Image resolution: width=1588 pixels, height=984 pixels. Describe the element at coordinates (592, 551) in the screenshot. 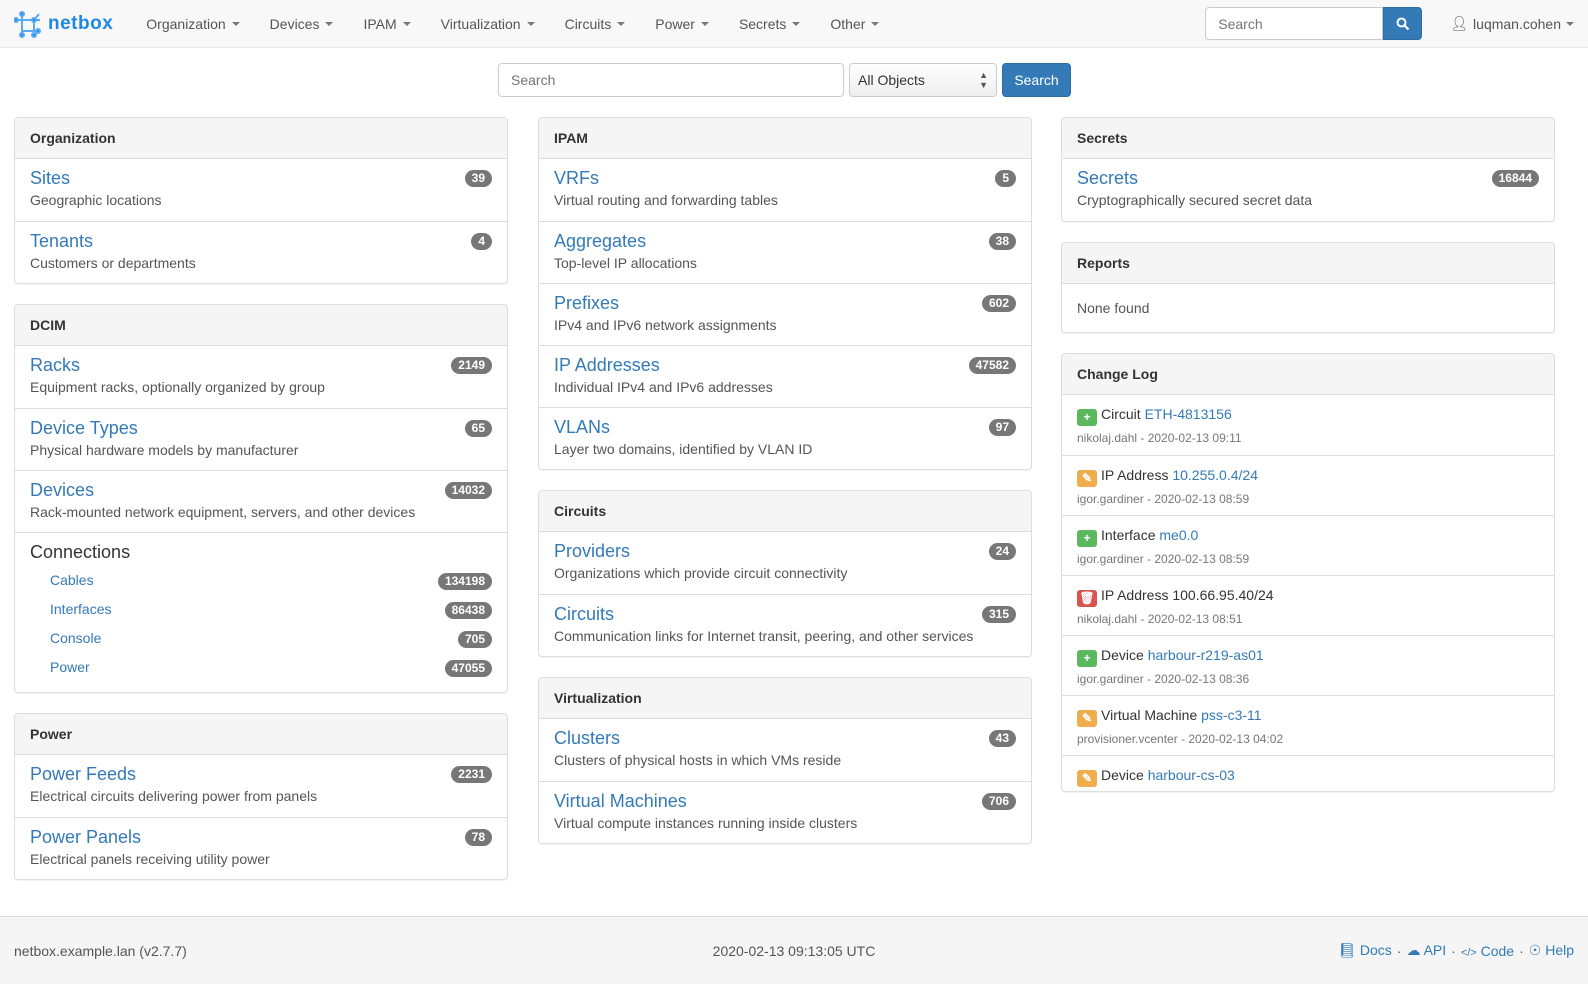

I see `item-link: Providers` at that location.